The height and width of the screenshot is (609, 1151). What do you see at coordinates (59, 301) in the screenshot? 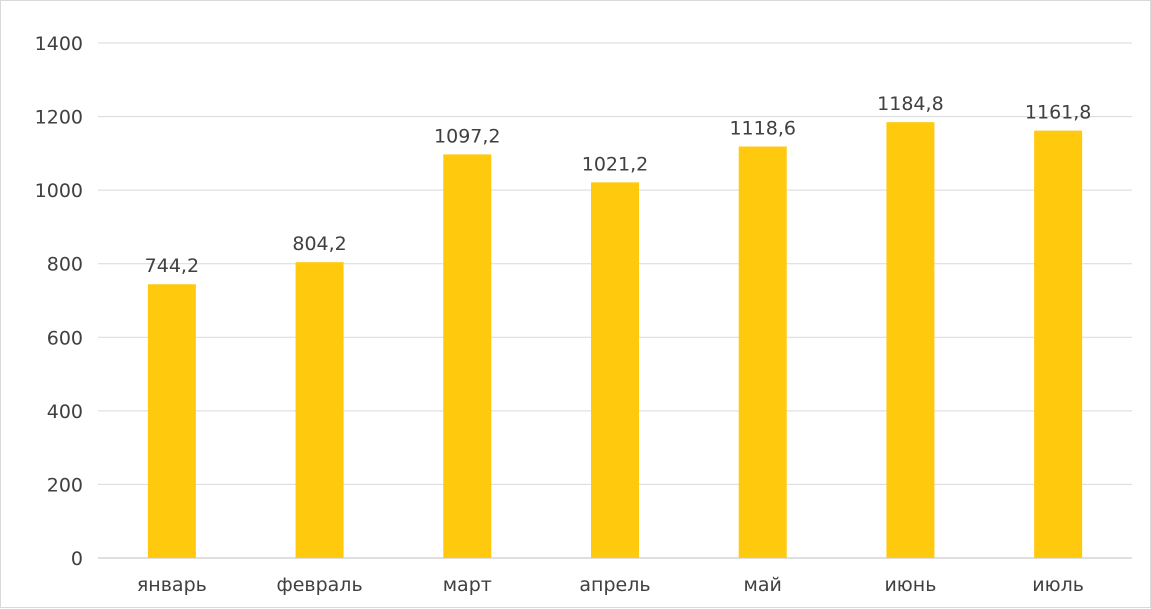
I see `y-axis-ticks: 0 200 400 600 800 1000 1200 1400` at bounding box center [59, 301].